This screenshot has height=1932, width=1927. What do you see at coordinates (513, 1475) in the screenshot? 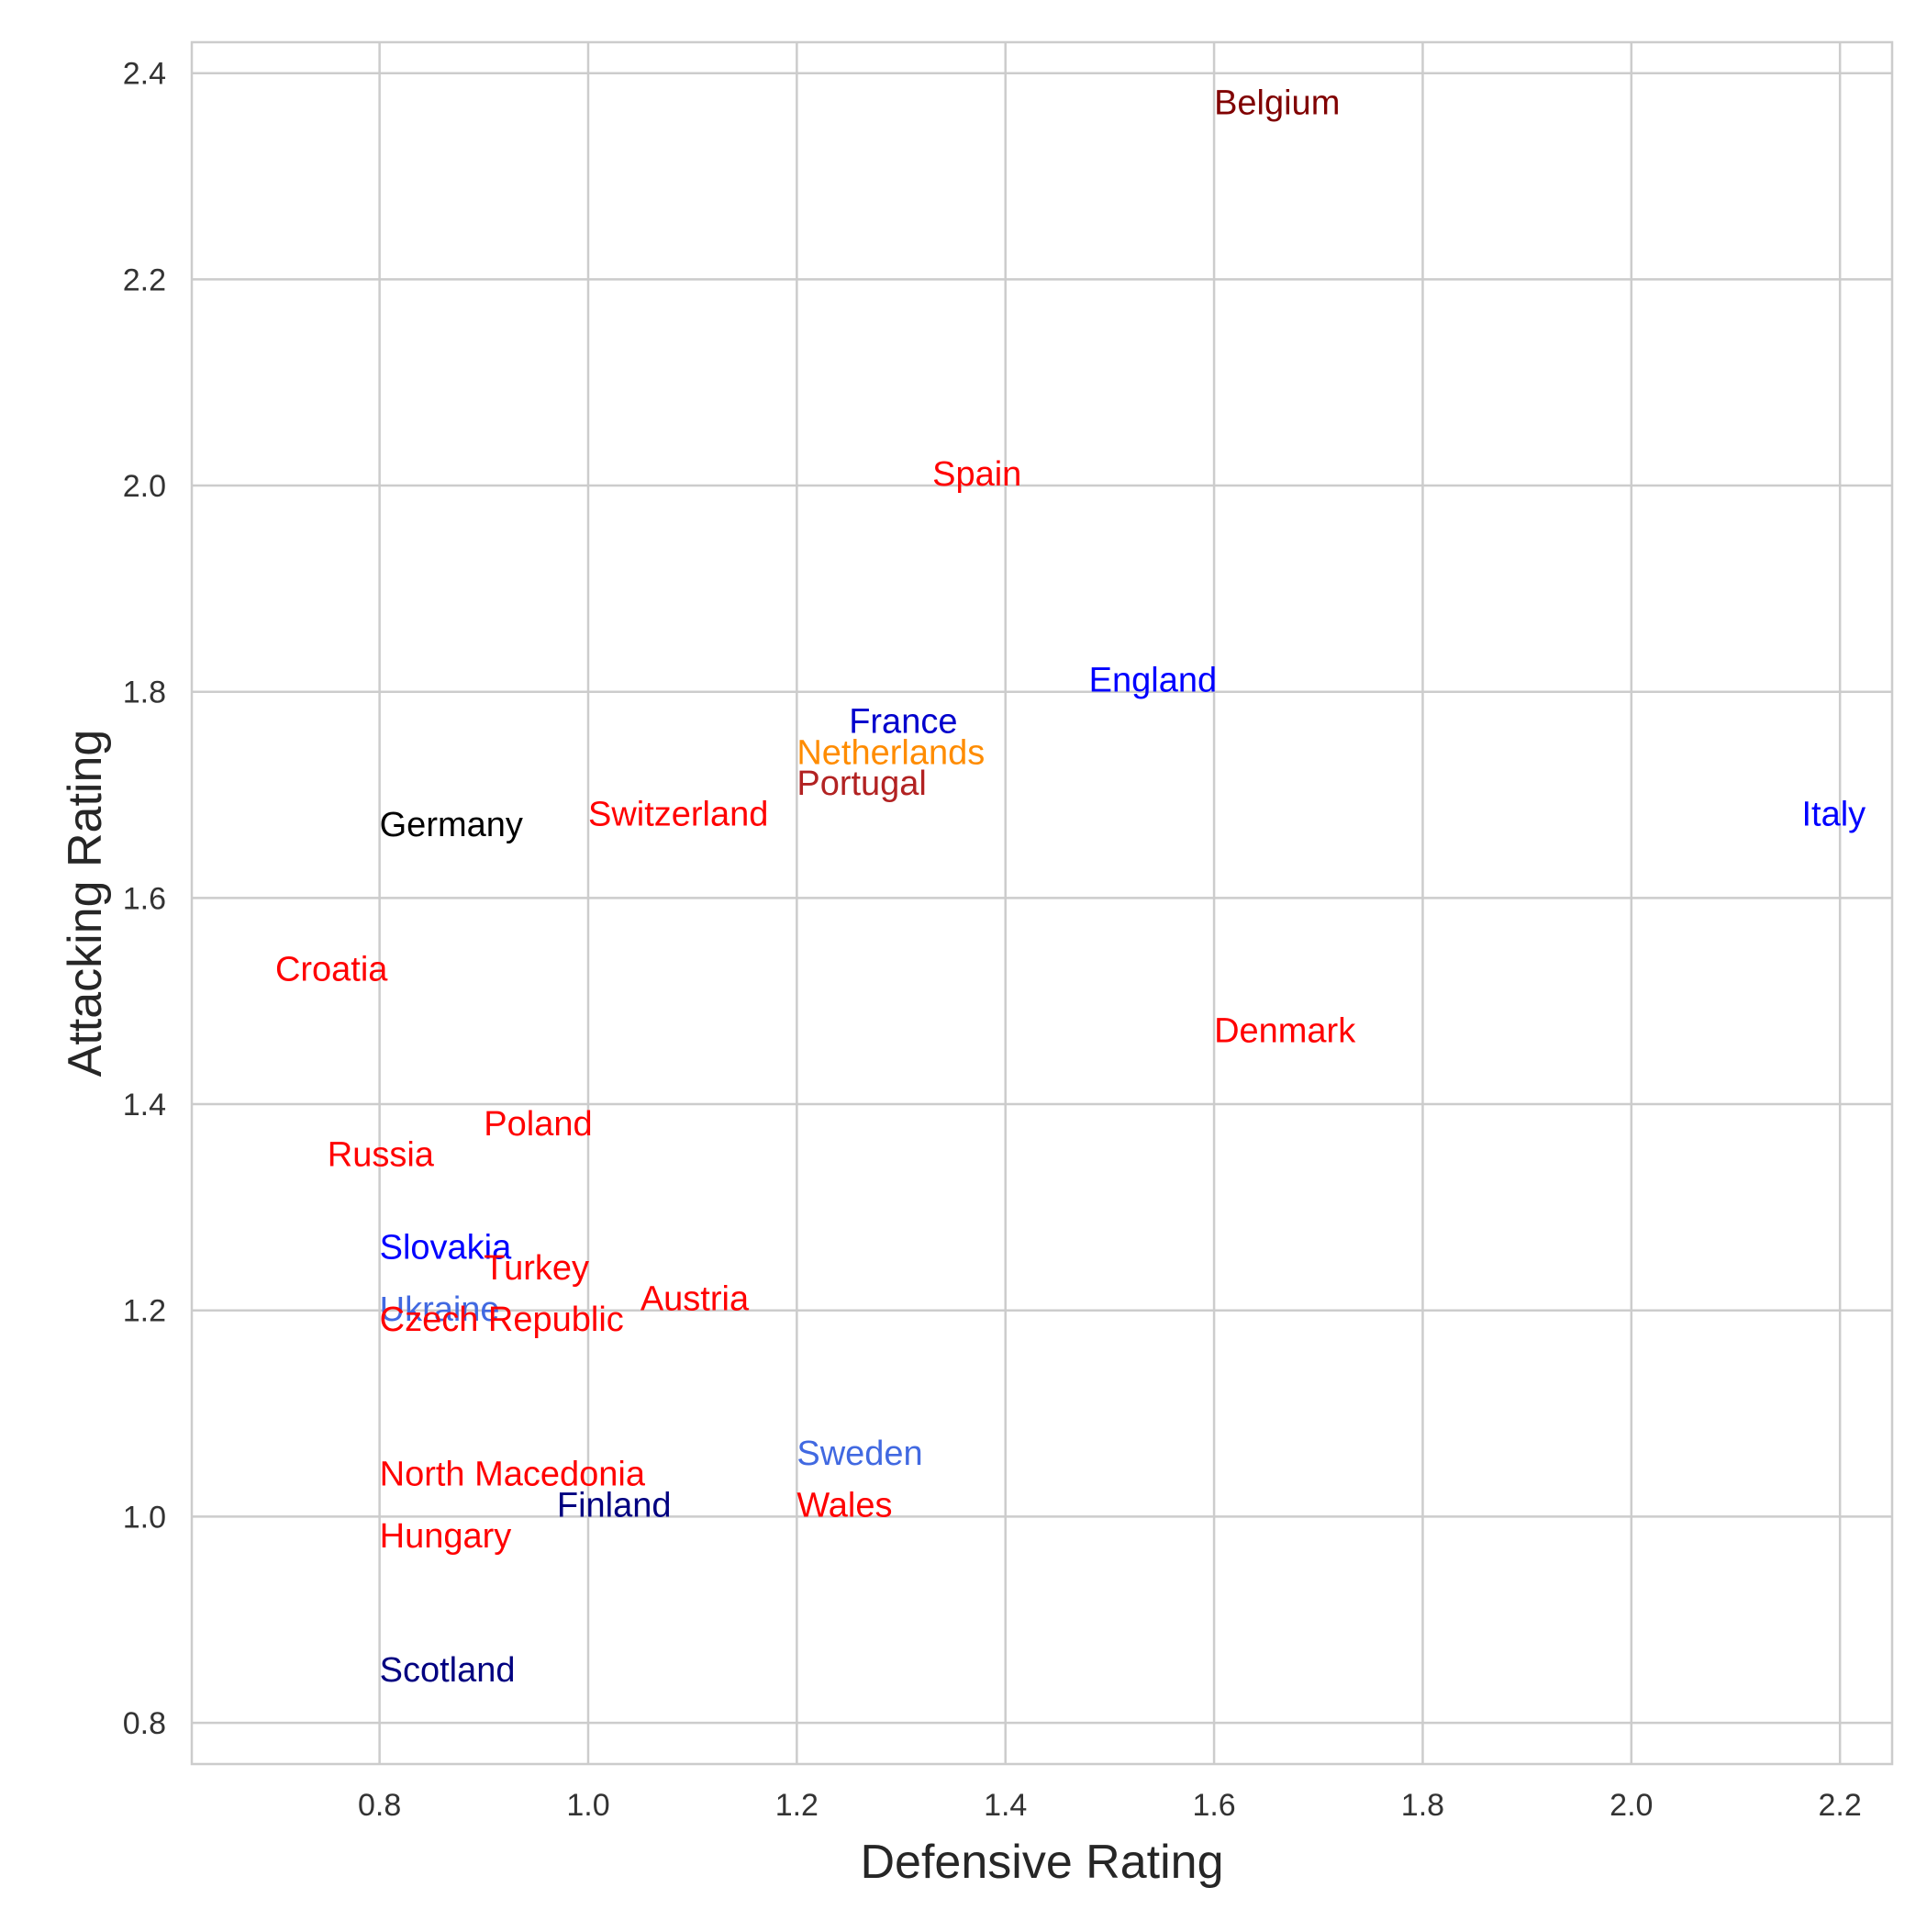
I see `point-label-north-macedonia: North Macedonia` at bounding box center [513, 1475].